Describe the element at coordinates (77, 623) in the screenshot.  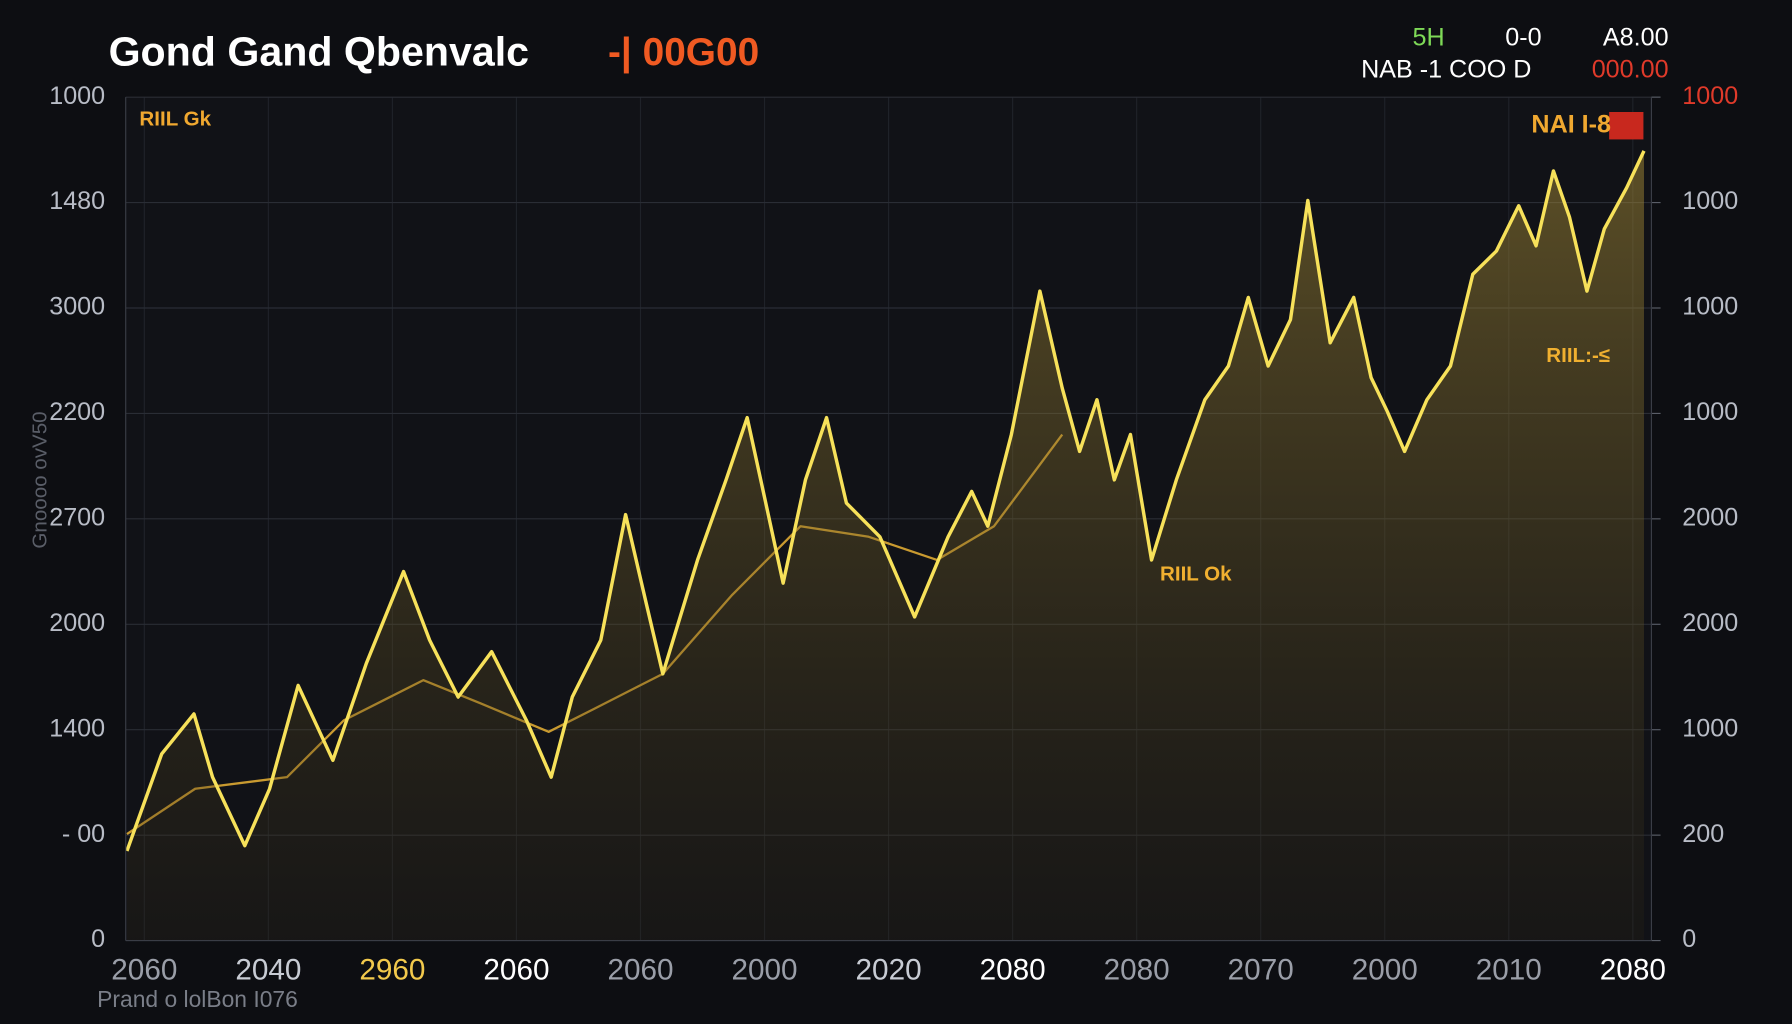
I see `y-tick-label: 2000` at that location.